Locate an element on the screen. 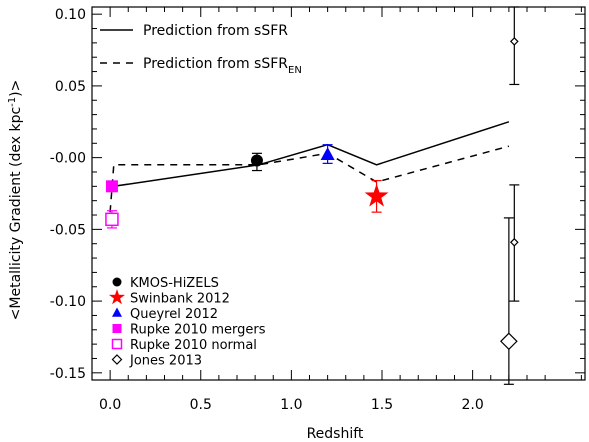 The width and height of the screenshot is (589, 442). legend-label: Swinbank 2012 is located at coordinates (180, 299).